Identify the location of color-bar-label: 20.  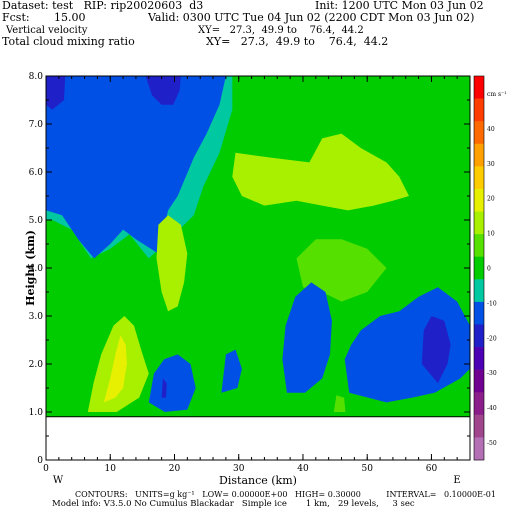
(491, 199).